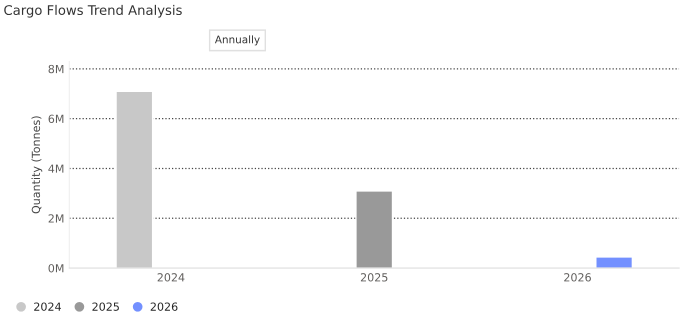  Describe the element at coordinates (93, 11) in the screenshot. I see `chart-title: Cargo Flows Trend Analysis` at that location.